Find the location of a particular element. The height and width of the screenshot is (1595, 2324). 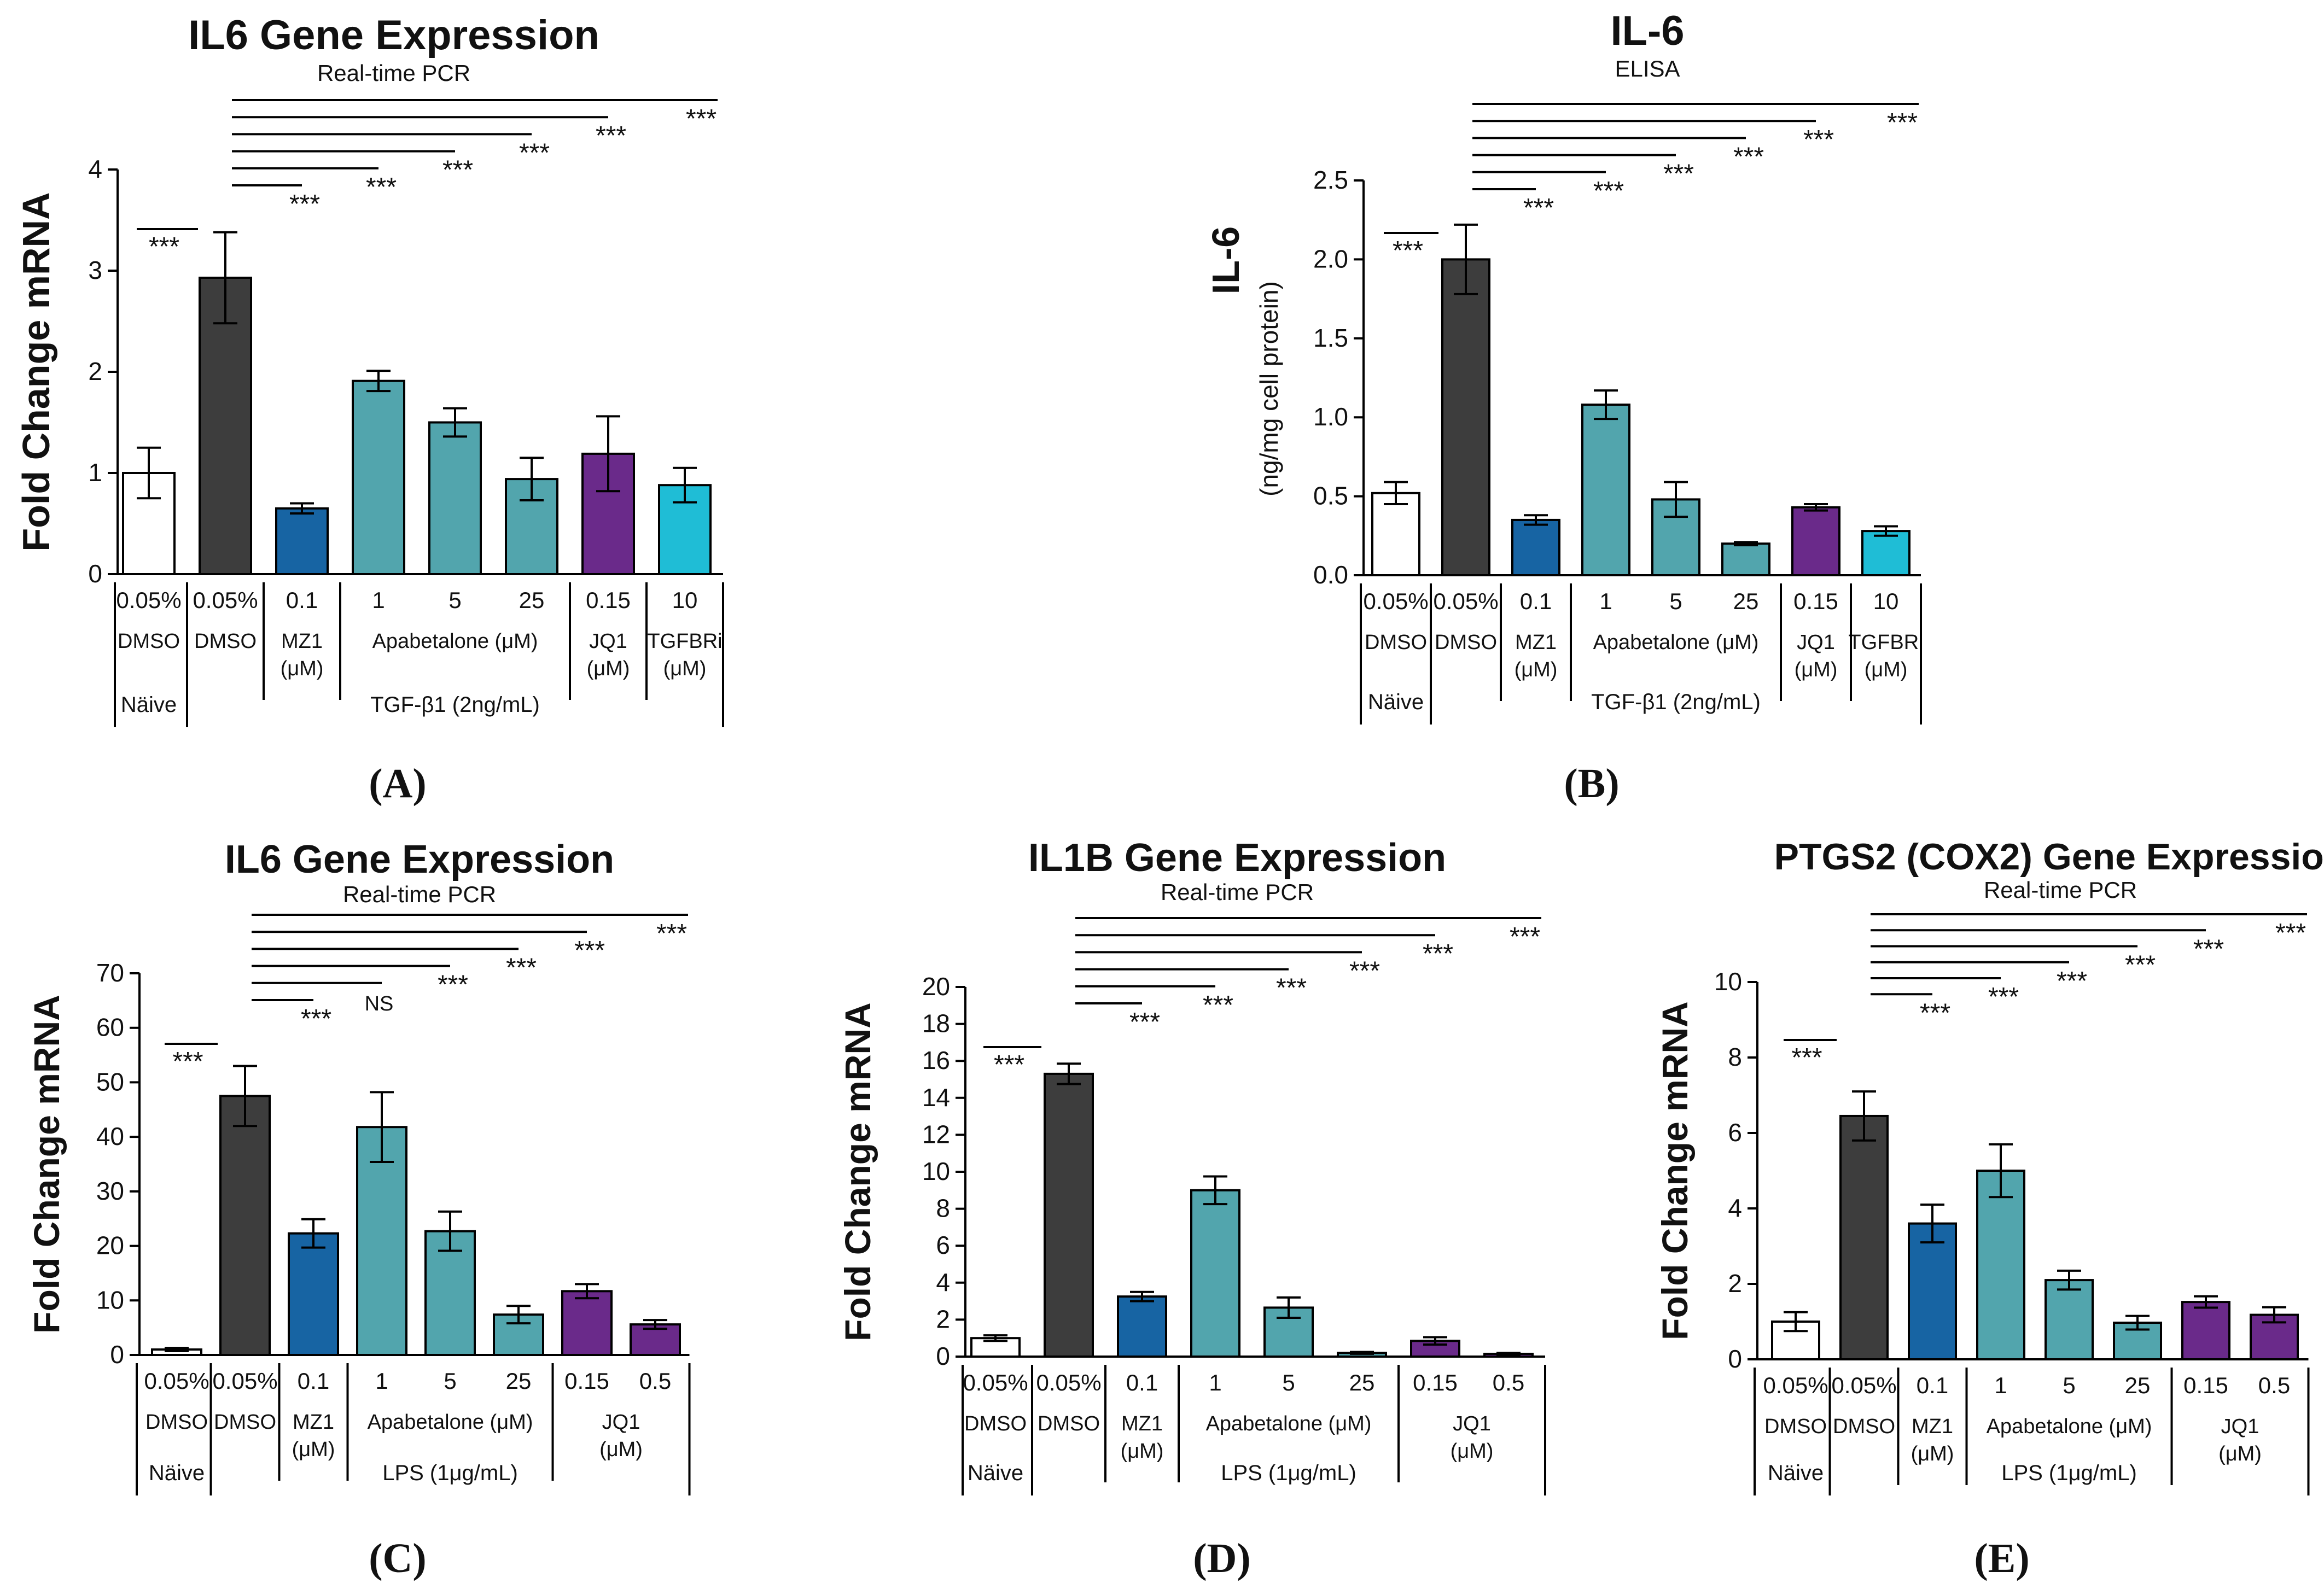

y-tick-label: 2 is located at coordinates (1735, 1283).